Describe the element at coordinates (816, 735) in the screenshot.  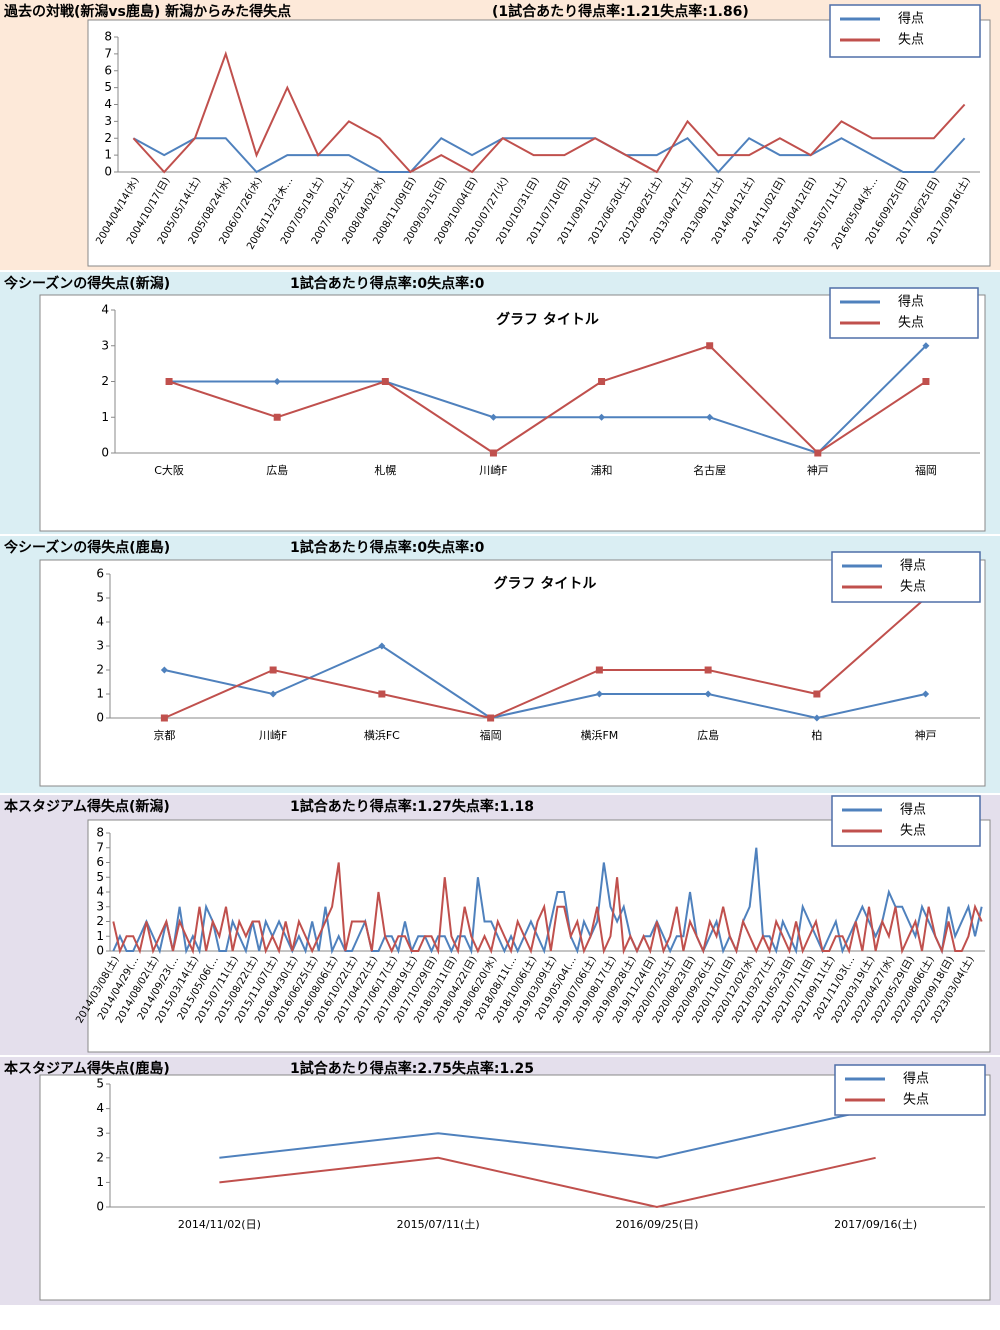
I see `x-tick-label: 柏` at that location.